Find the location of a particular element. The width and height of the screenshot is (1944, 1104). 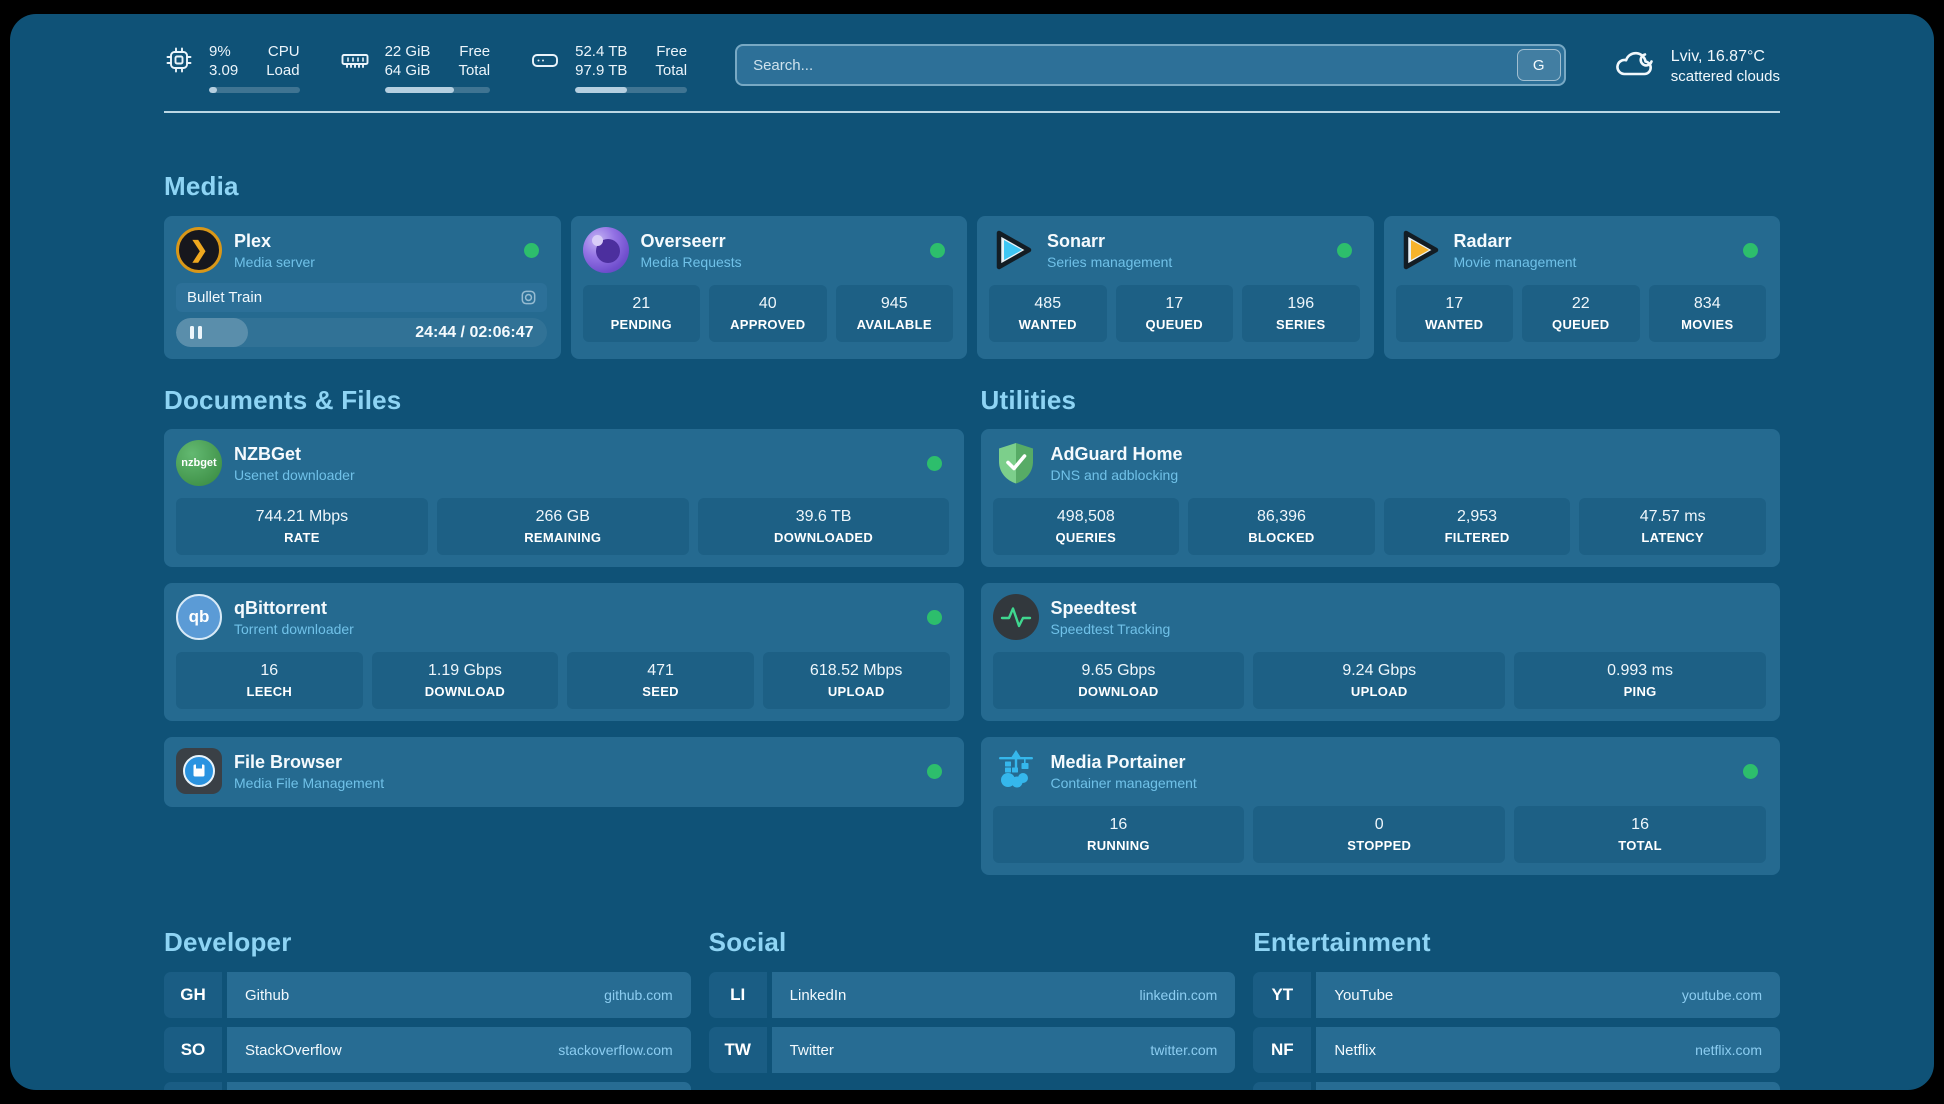

disk-progress-fill is located at coordinates (601, 90).